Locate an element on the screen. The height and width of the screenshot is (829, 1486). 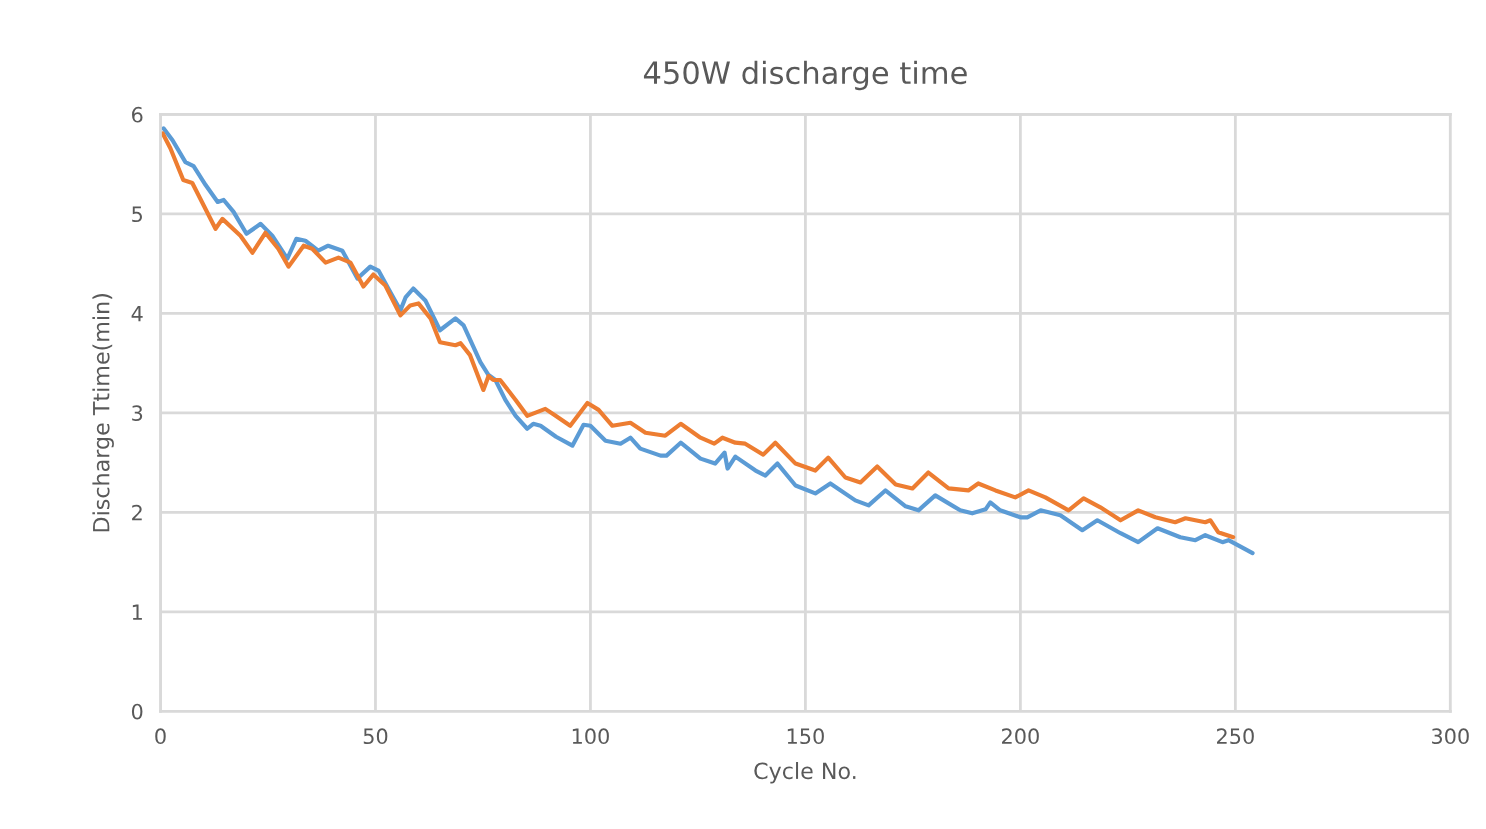
x-tick-label: 50 is located at coordinates (375, 736).